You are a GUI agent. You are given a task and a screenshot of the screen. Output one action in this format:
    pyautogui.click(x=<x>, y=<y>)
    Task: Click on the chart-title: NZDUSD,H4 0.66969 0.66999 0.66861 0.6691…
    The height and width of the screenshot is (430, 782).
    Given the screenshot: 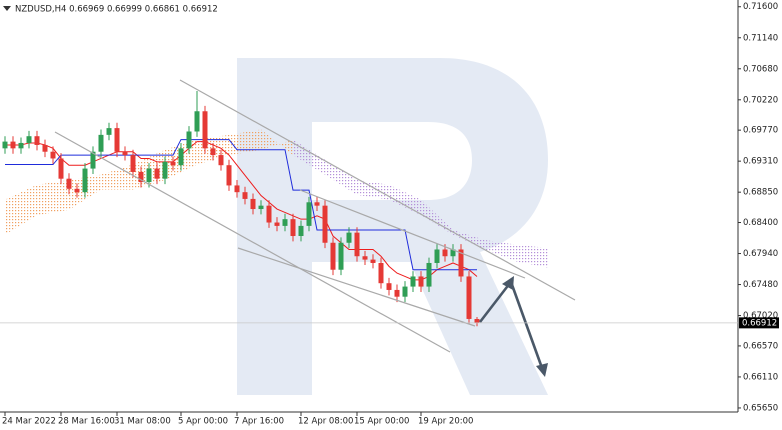 What is the action you would take?
    pyautogui.click(x=116, y=10)
    